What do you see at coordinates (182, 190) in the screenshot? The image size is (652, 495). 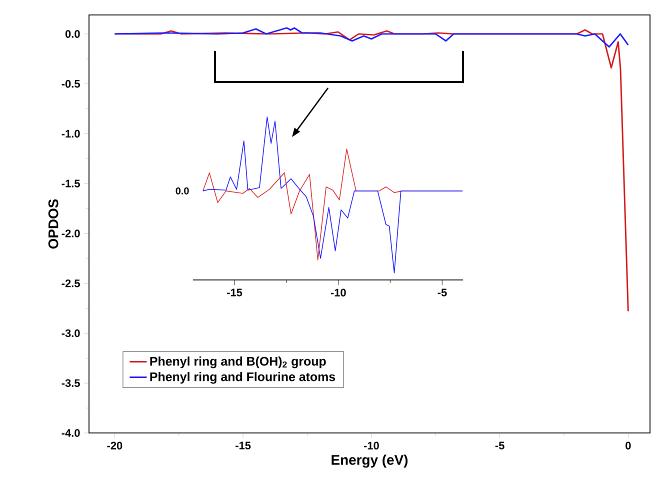 I see `annotation: 0.0` at bounding box center [182, 190].